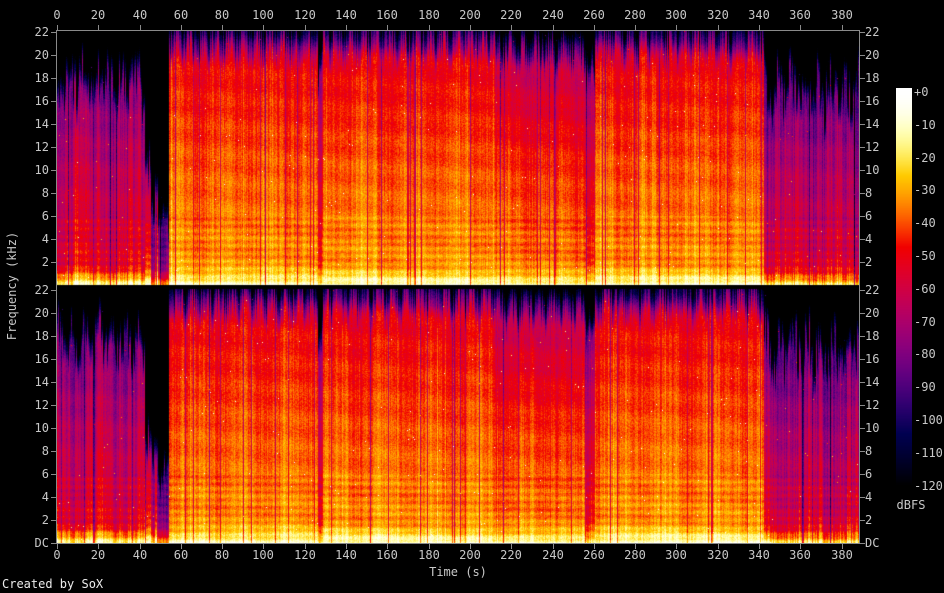 The height and width of the screenshot is (593, 944). I want to click on x-axis-tick-label: 200, so click(470, 15).